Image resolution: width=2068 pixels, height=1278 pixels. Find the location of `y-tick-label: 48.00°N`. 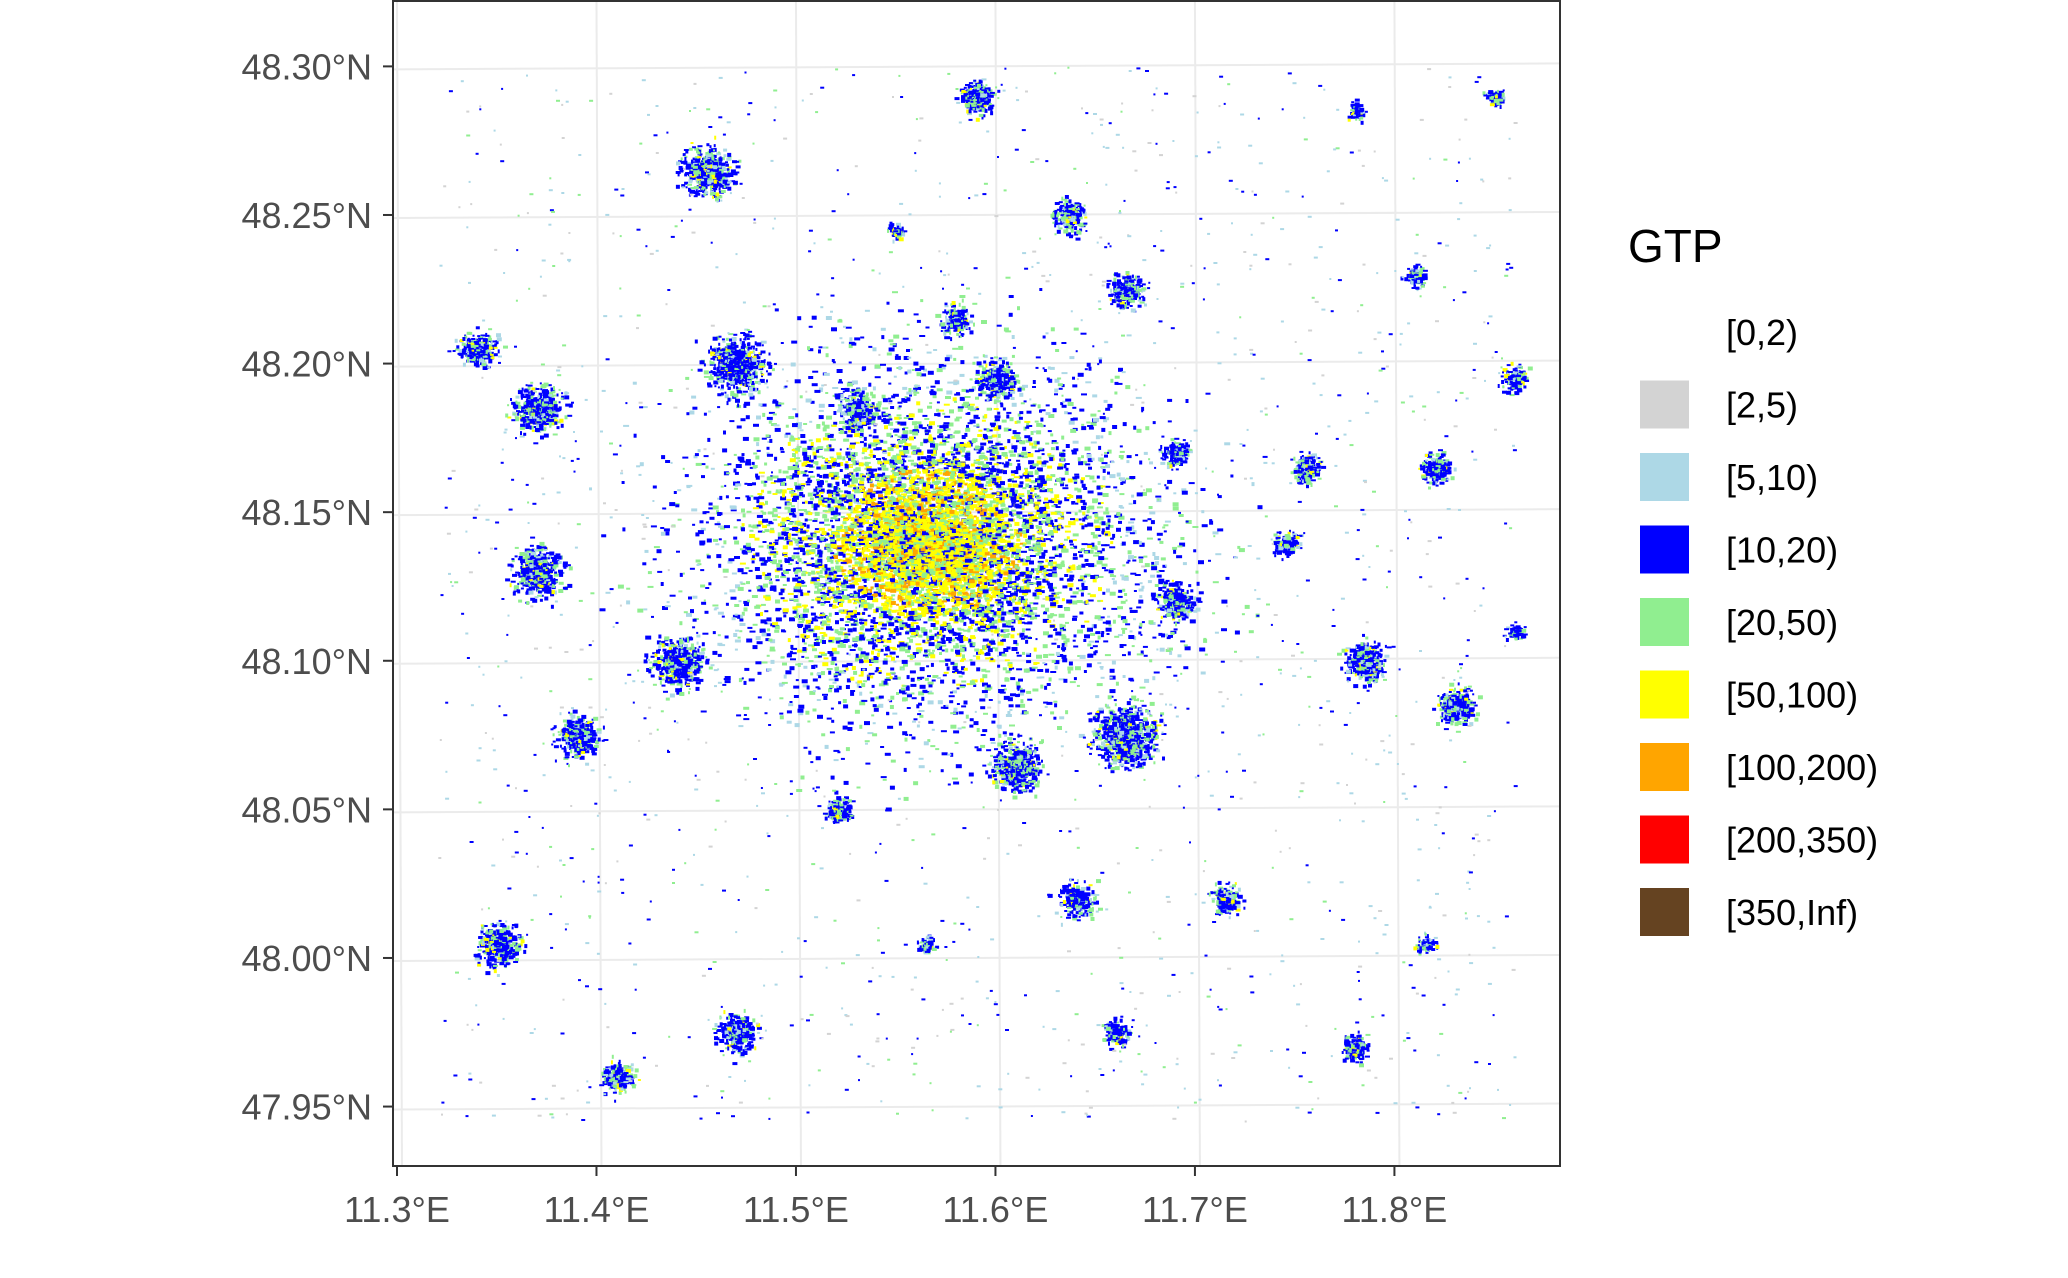

y-tick-label: 48.00°N is located at coordinates (307, 958).